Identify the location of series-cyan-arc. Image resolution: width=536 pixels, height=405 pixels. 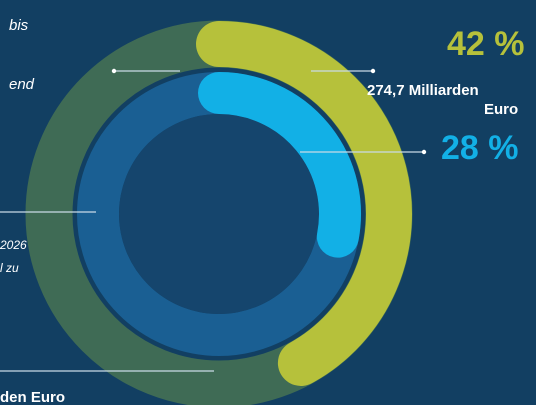
(279, 165).